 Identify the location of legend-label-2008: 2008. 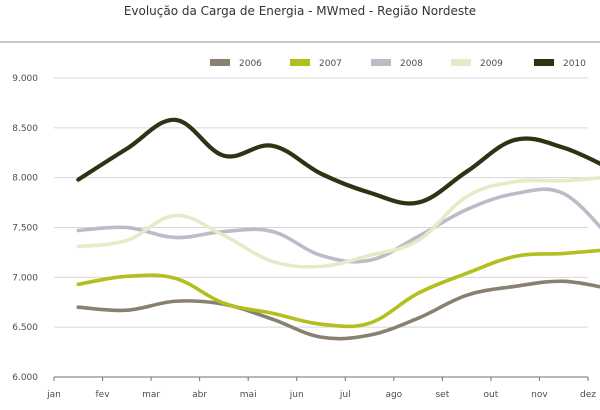
(411, 64).